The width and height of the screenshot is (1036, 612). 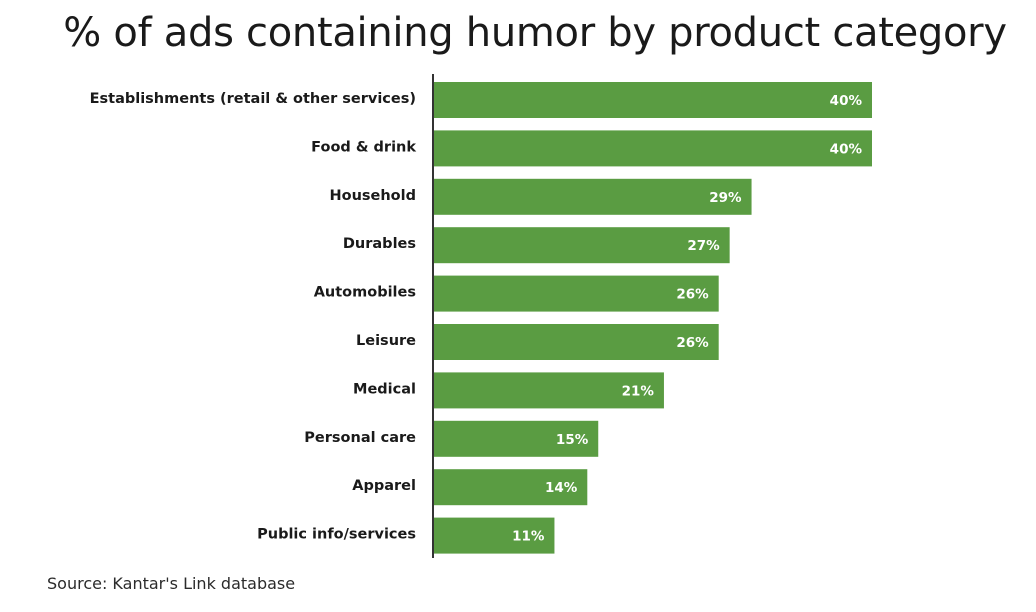 What do you see at coordinates (638, 391) in the screenshot?
I see `bar-value-label: 21%` at bounding box center [638, 391].